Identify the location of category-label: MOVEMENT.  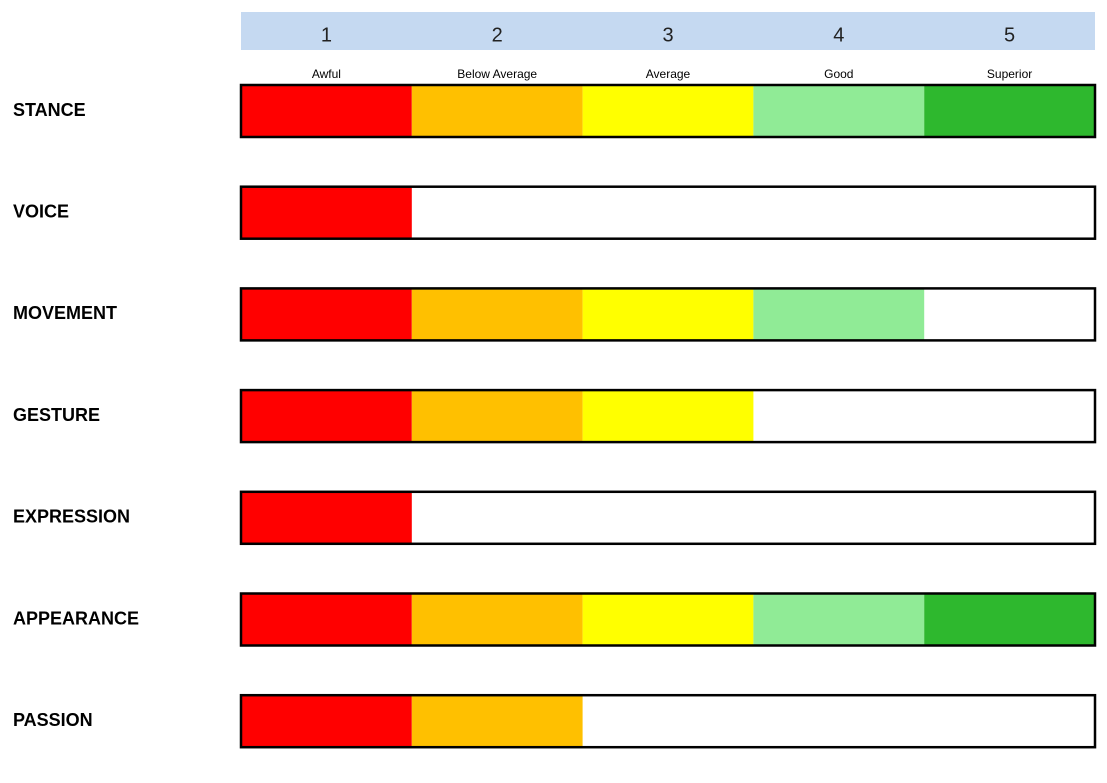
(65, 313).